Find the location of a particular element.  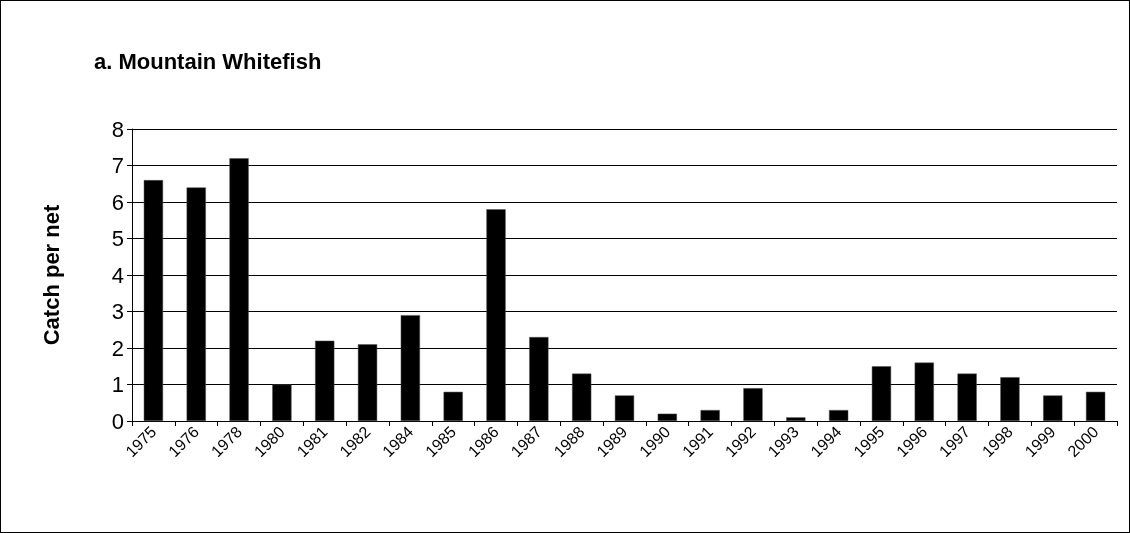

y-tick-label: 4 is located at coordinates (117, 275).